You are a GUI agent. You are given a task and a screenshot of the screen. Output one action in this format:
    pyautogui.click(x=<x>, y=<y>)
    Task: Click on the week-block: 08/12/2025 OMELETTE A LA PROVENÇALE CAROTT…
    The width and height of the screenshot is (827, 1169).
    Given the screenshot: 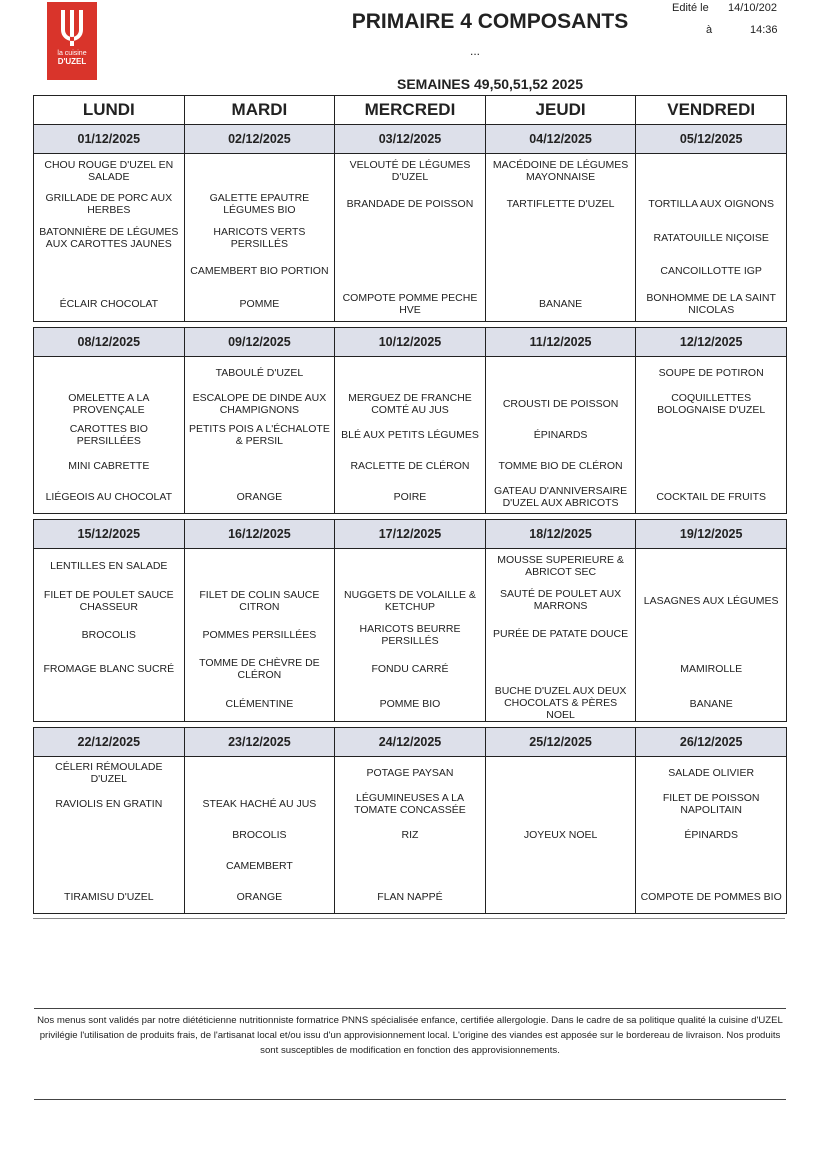 What is the action you would take?
    pyautogui.click(x=410, y=420)
    